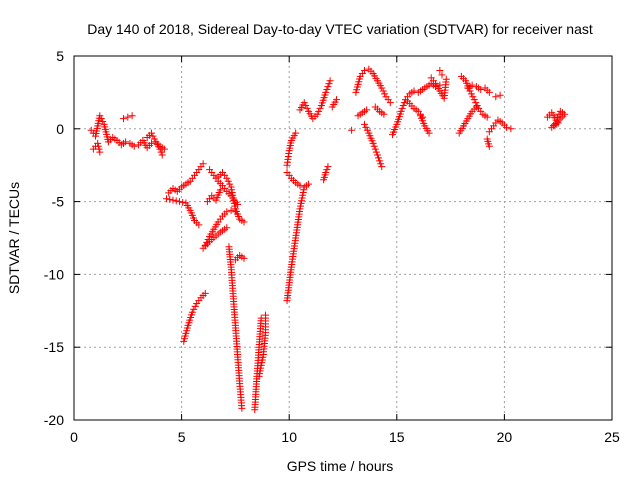 The image size is (640, 480). What do you see at coordinates (340, 466) in the screenshot?
I see `x-axis-title: GPS time / hours` at bounding box center [340, 466].